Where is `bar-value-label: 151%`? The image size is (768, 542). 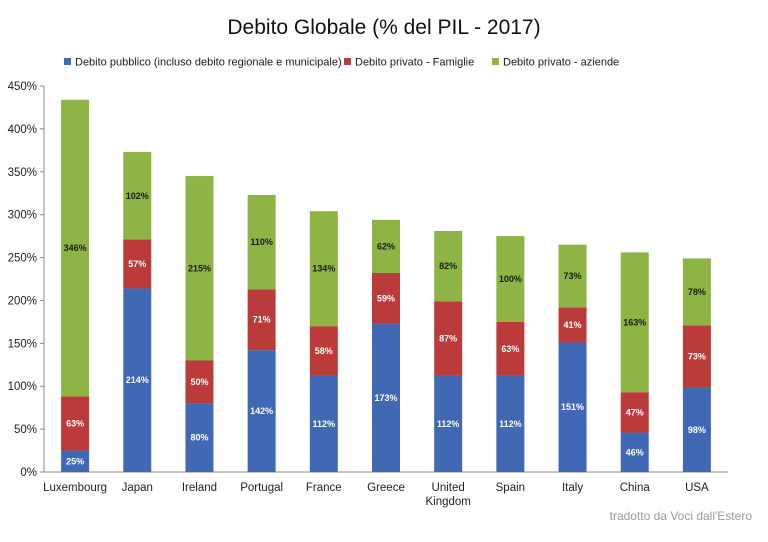 bar-value-label: 151% is located at coordinates (572, 407).